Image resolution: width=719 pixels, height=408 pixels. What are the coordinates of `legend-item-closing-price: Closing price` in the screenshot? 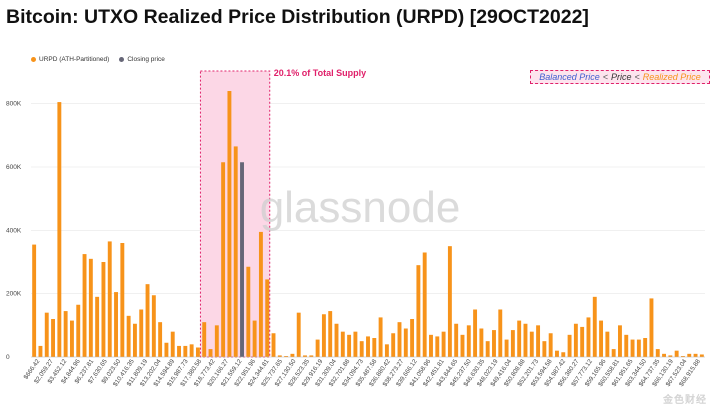 It's located at (142, 59).